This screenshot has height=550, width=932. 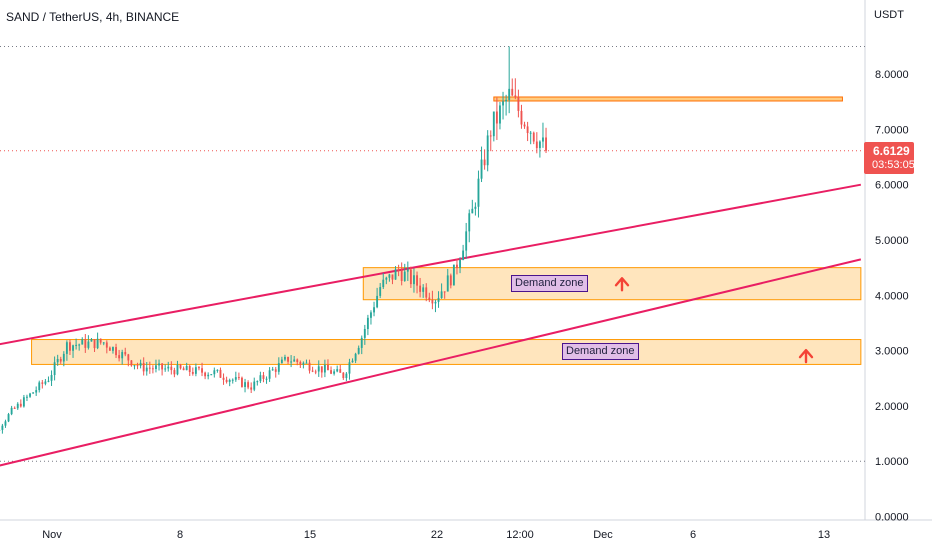 I want to click on y-tick-label: 4.0000, so click(x=892, y=296).